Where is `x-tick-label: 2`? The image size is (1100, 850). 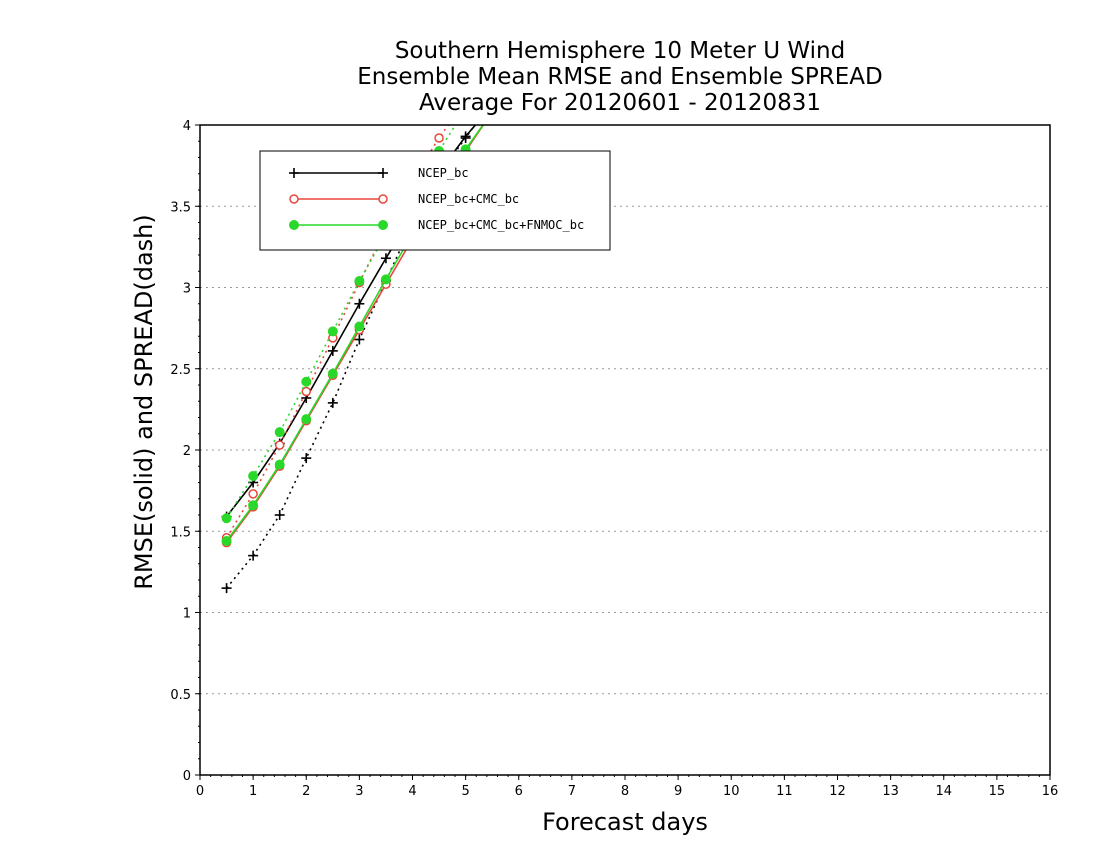
x-tick-label: 2 is located at coordinates (306, 791).